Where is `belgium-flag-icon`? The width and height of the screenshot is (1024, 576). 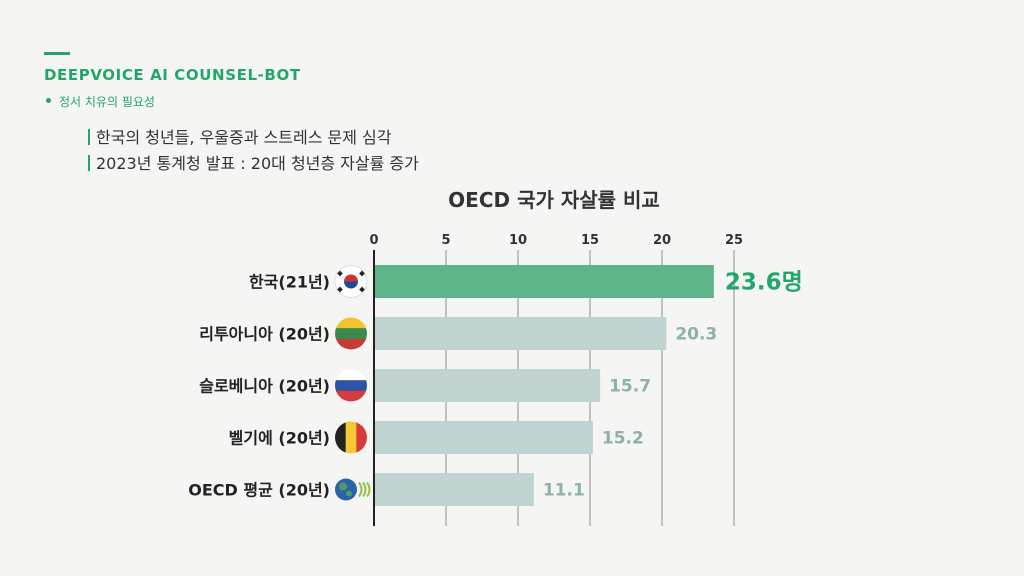
belgium-flag-icon is located at coordinates (351, 437).